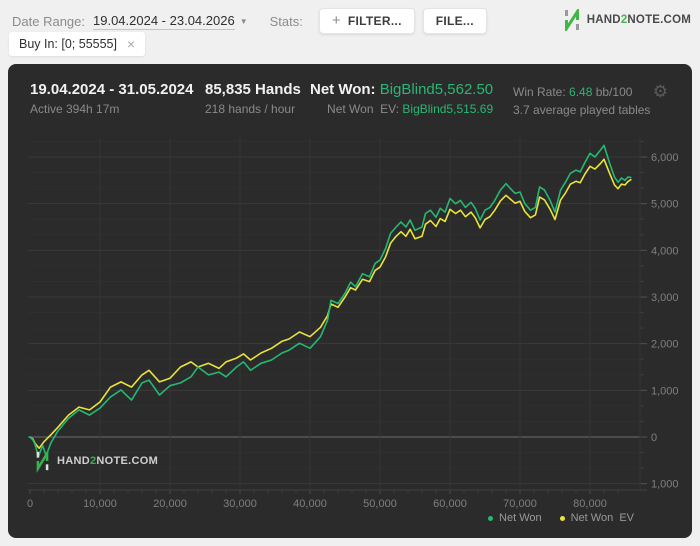 The image size is (700, 546). Describe the element at coordinates (164, 21) in the screenshot. I see `date-range-dropdown: 19.04.2024 - 23.04.2026` at that location.